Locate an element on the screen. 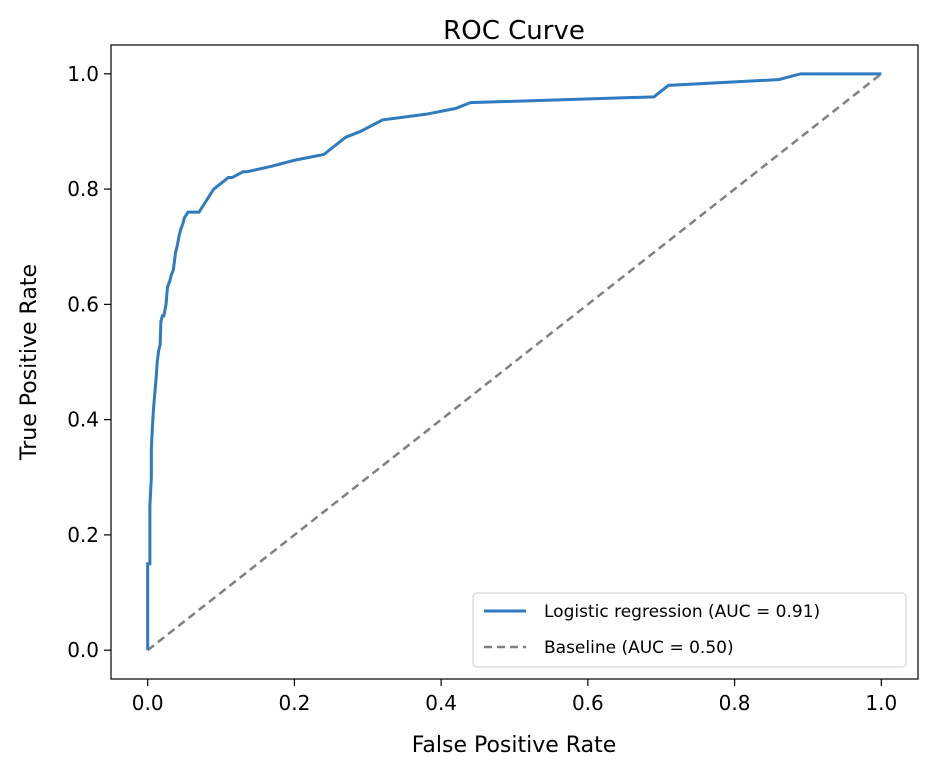 Image resolution: width=934 pixels, height=774 pixels. legend-label-baseline: Baseline (AUC = 0.50) is located at coordinates (639, 648).